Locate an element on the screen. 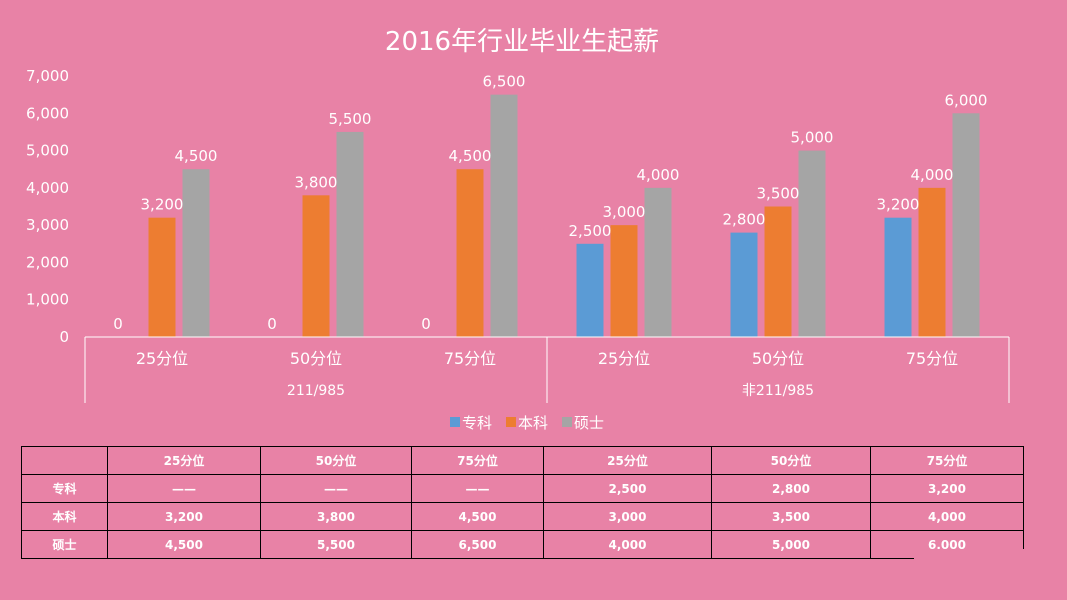 Image resolution: width=1067 pixels, height=600 pixels. table-cell: 3,000 is located at coordinates (627, 516).